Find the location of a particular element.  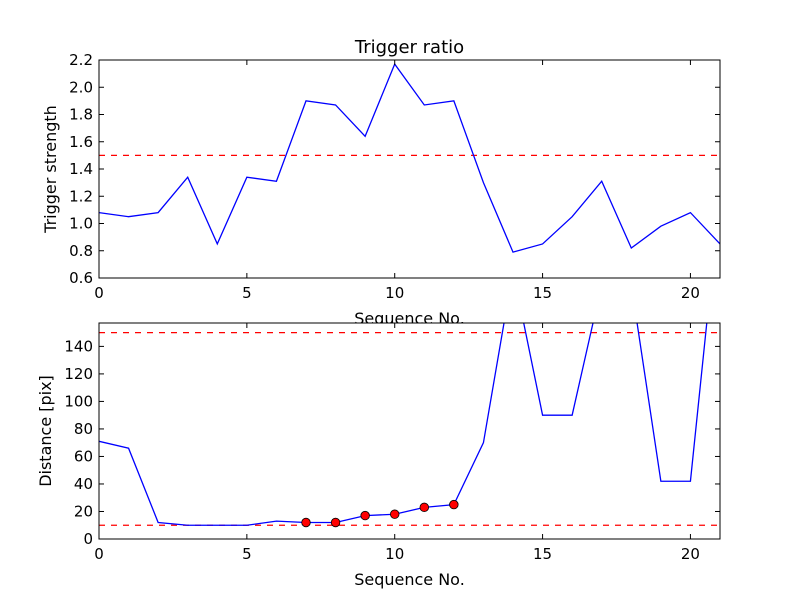

y-tick-label: 2.2 is located at coordinates (81, 60).